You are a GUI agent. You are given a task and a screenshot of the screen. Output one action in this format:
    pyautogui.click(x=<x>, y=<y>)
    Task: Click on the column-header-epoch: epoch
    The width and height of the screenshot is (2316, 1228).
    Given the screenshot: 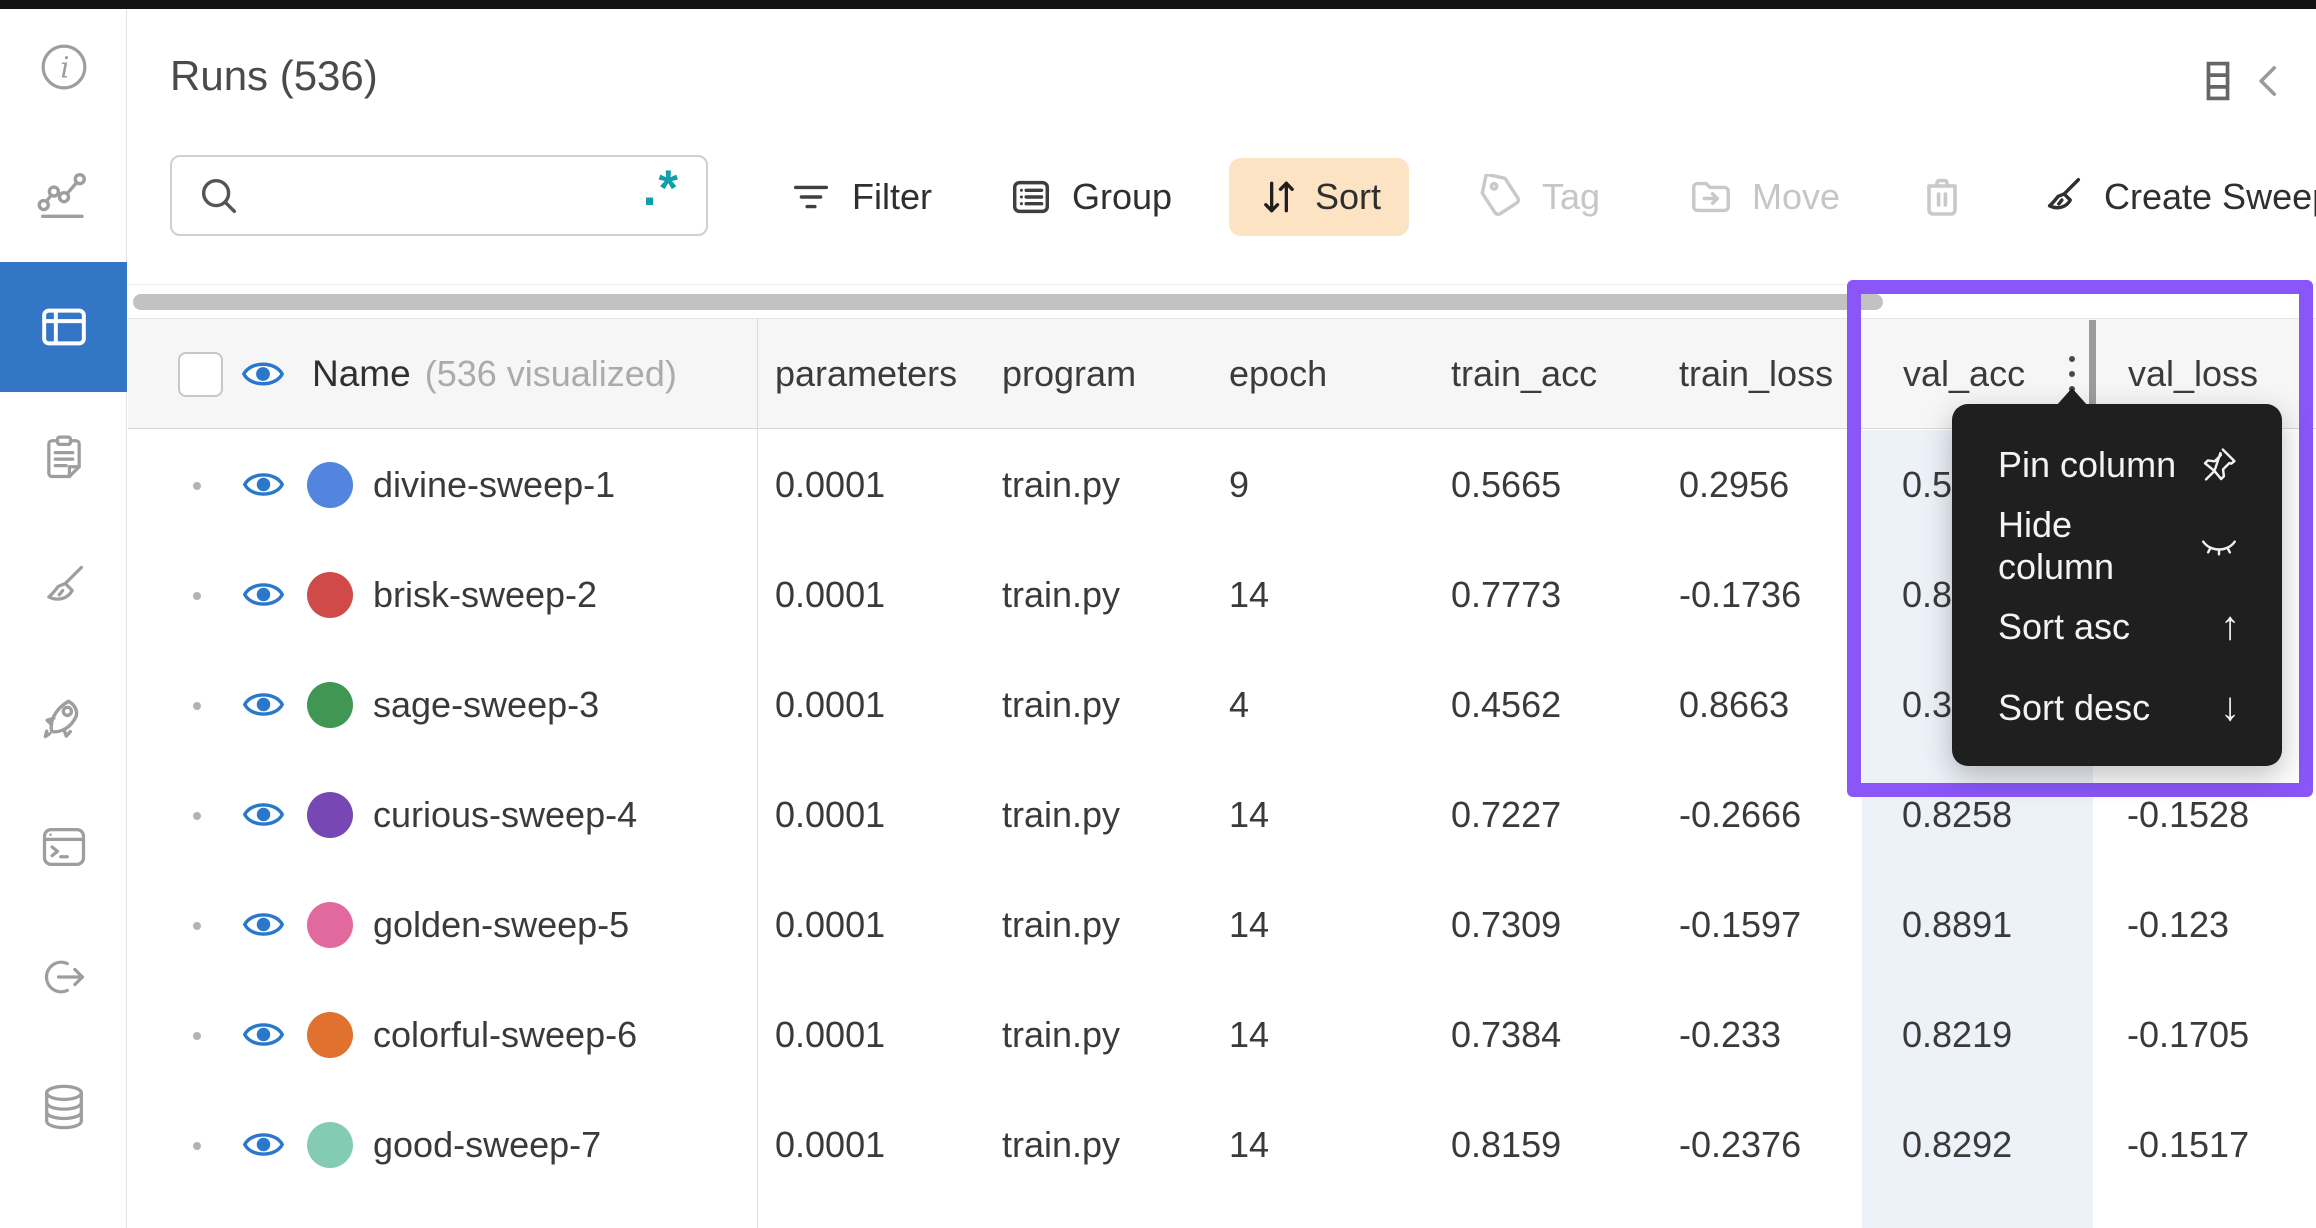 What is the action you would take?
    pyautogui.click(x=1278, y=373)
    